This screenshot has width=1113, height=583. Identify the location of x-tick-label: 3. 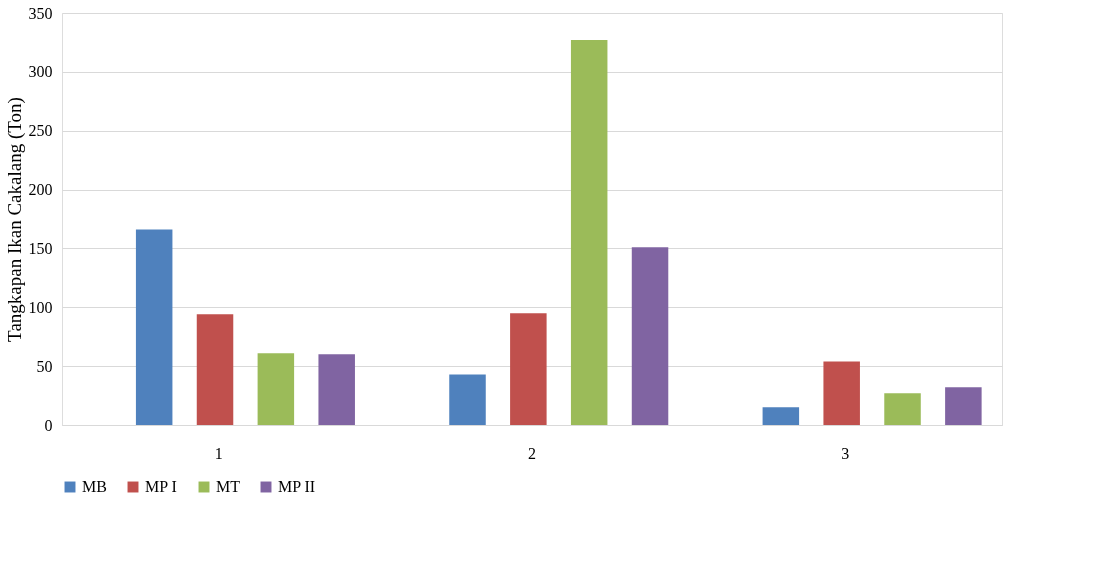
(845, 453).